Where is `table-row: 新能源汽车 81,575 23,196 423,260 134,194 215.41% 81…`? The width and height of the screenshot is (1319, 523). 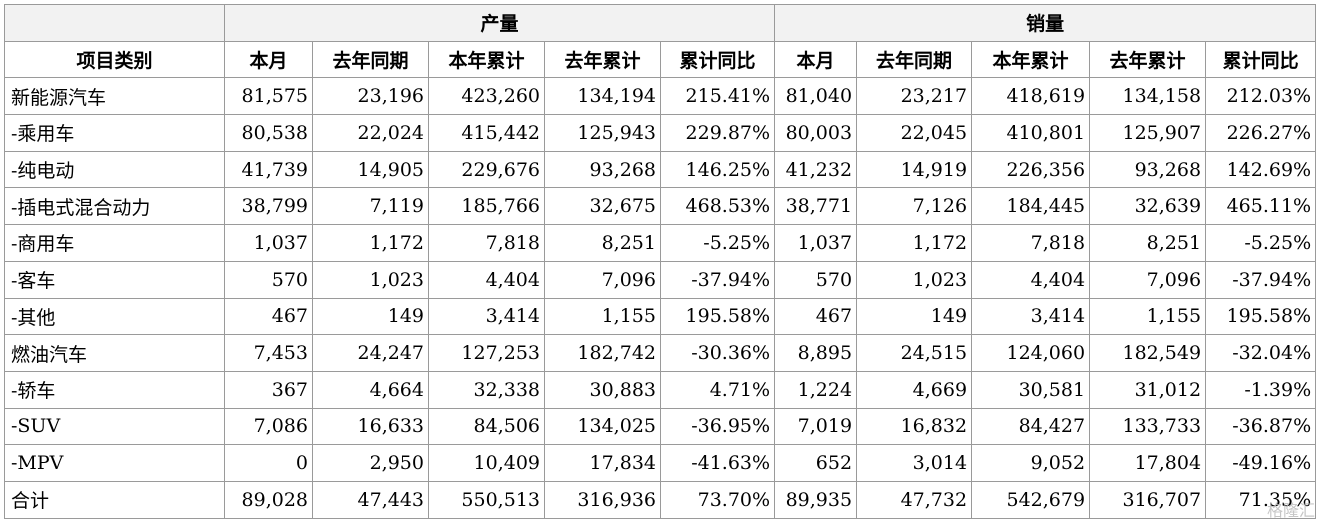 table-row: 新能源汽车 81,575 23,196 423,260 134,194 215.41% 81… is located at coordinates (660, 96).